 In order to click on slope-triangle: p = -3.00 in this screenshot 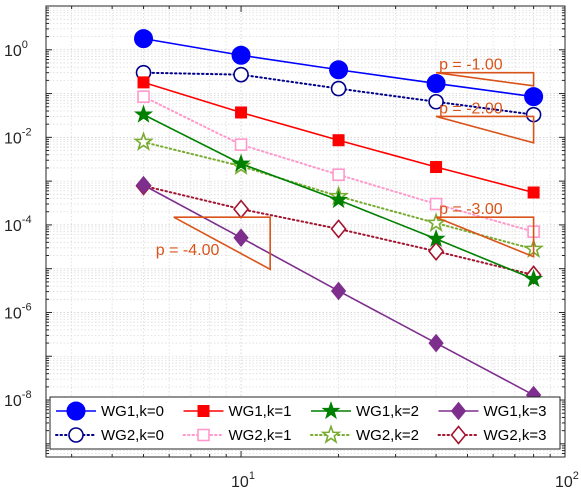, I will do `click(485, 229)`.